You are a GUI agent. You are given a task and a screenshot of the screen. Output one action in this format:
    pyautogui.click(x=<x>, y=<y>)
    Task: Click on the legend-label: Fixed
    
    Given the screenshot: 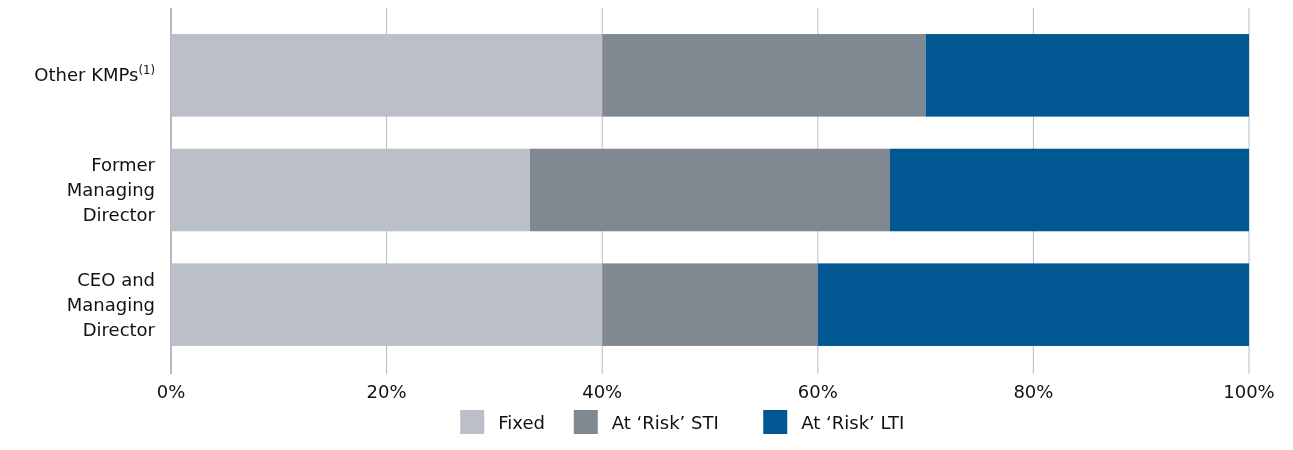 What is the action you would take?
    pyautogui.click(x=521, y=422)
    